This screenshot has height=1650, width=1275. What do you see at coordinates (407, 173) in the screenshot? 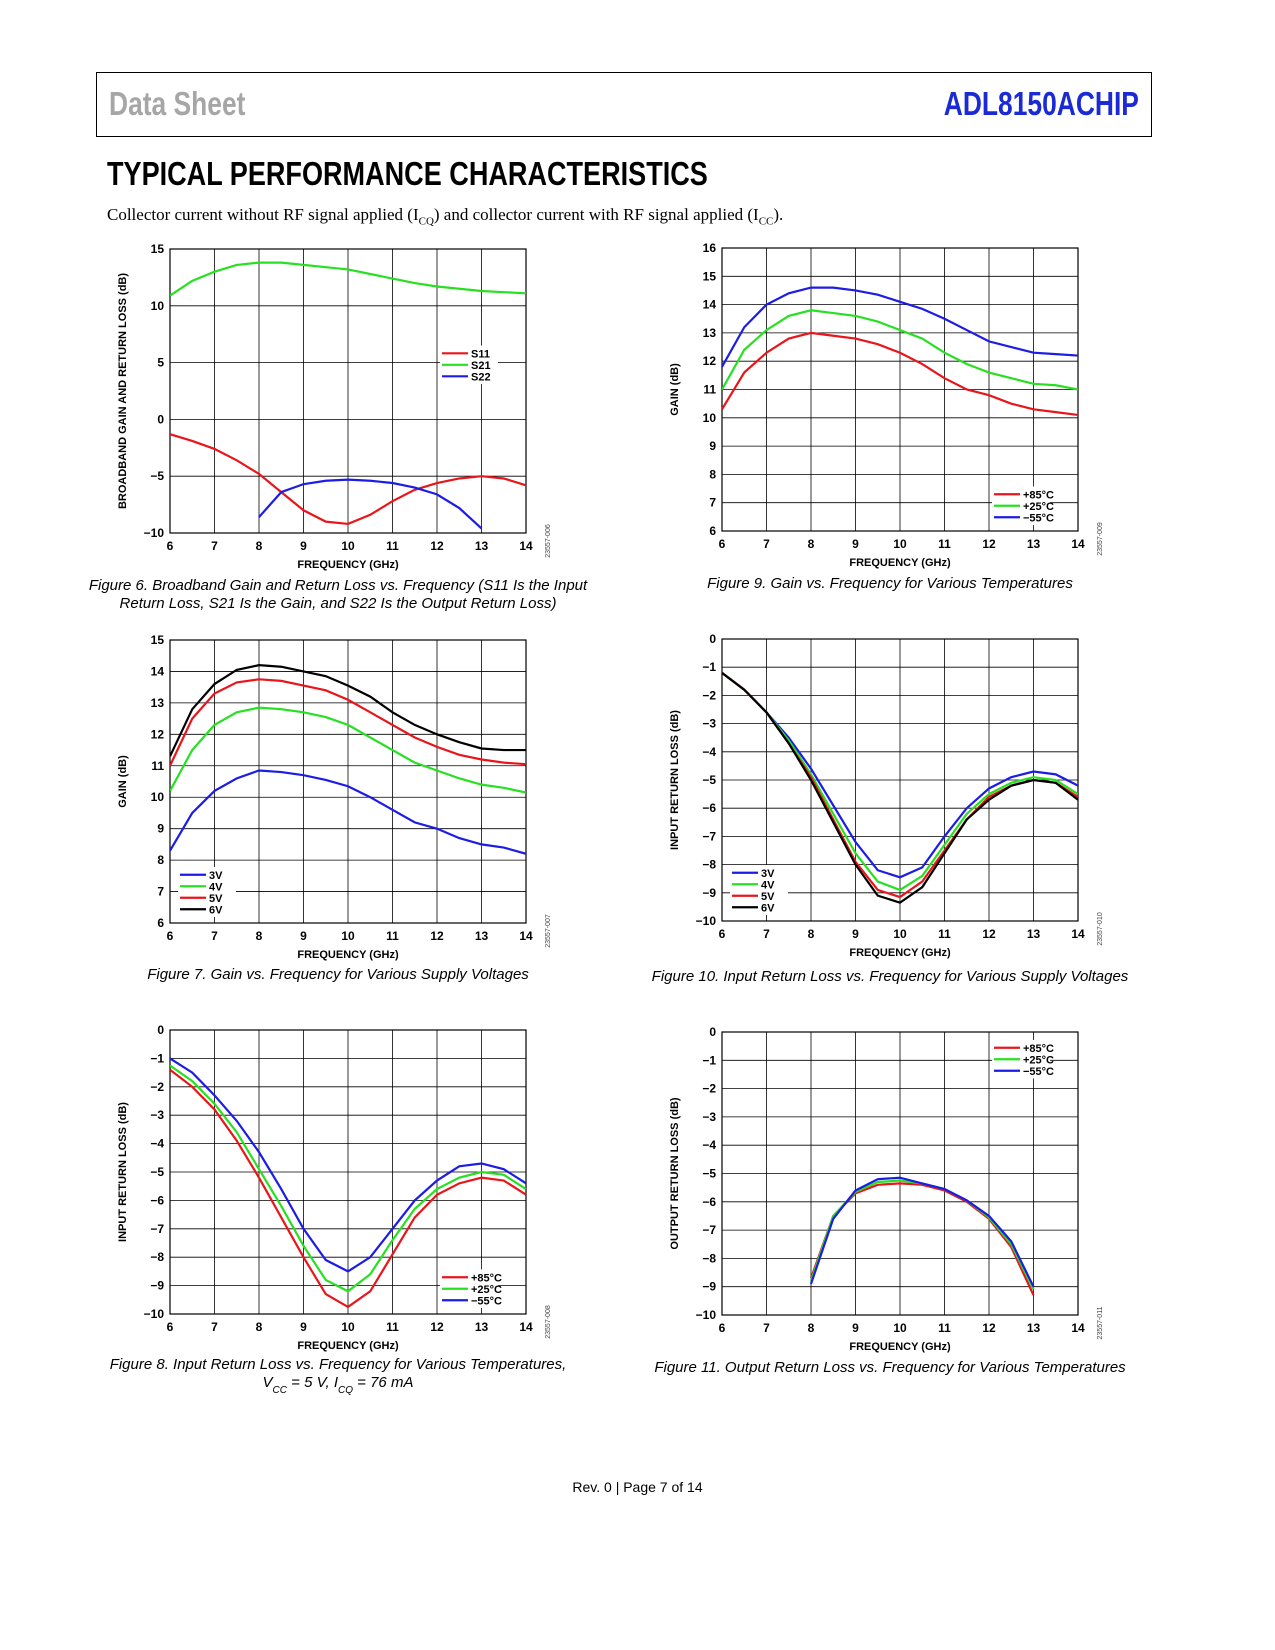
I see `section-title: TYPICAL PERFORMANCE CHARACTERISTICS` at bounding box center [407, 173].